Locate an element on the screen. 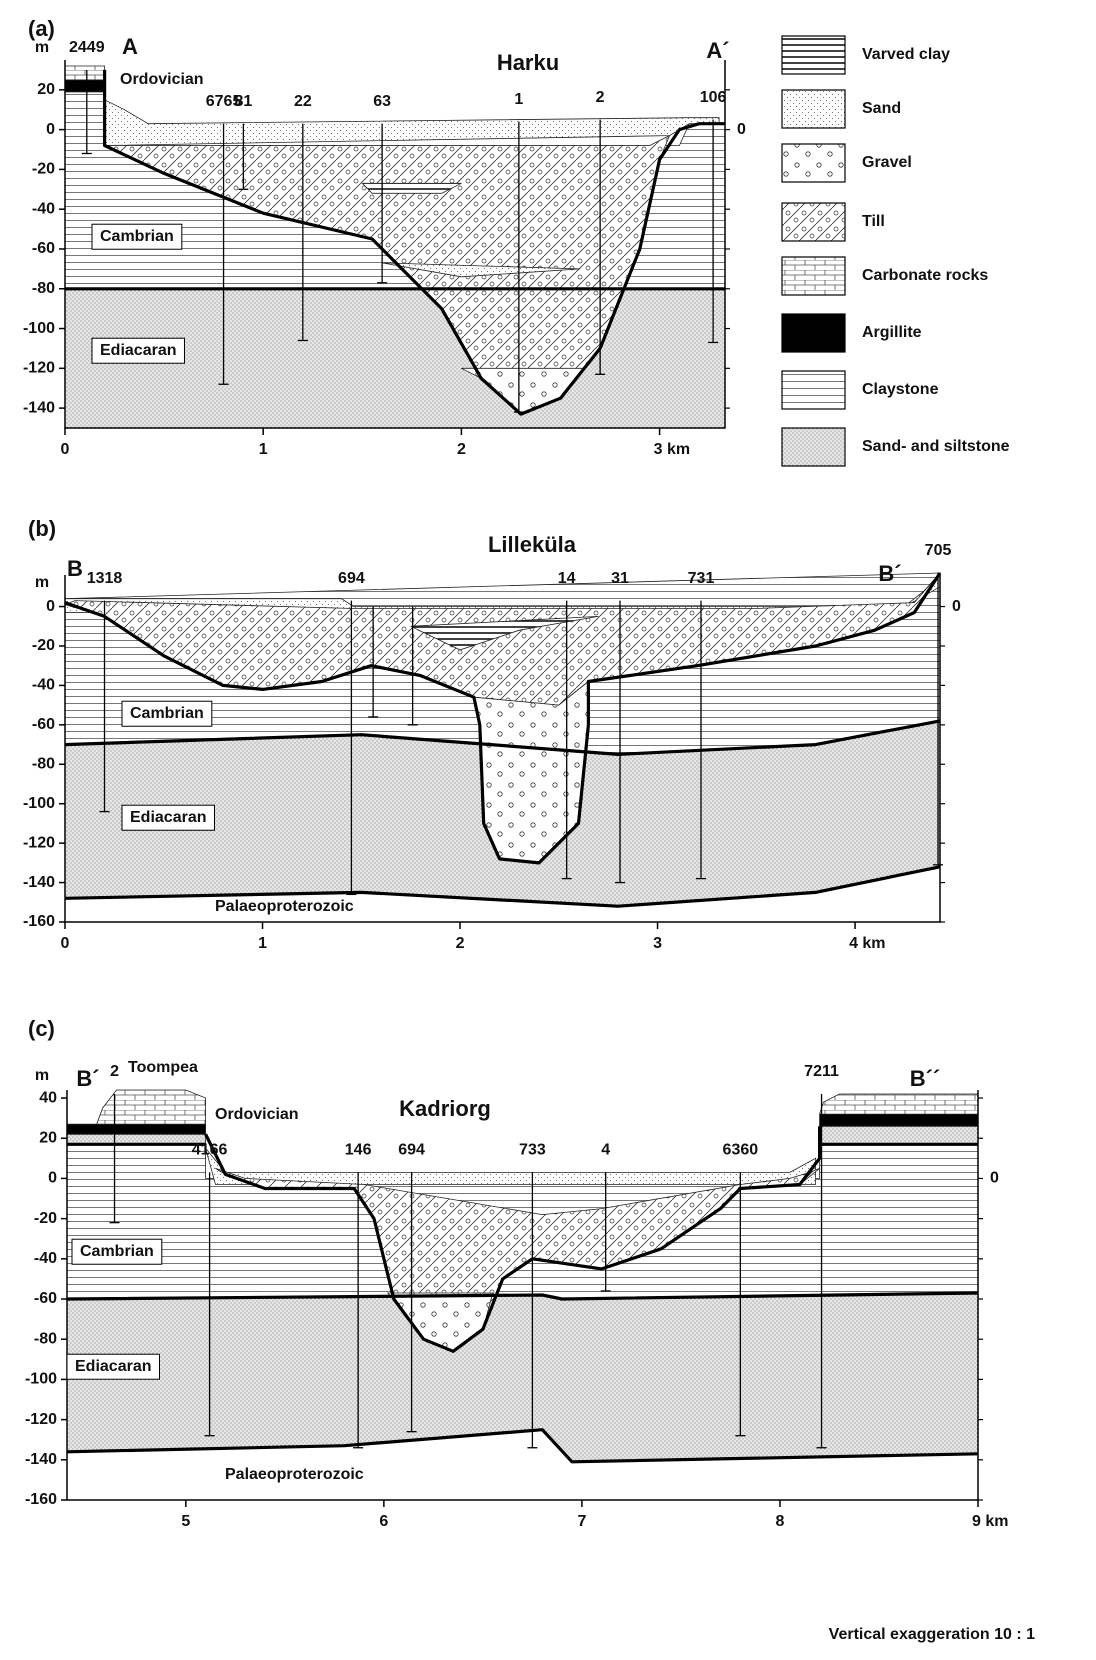 This screenshot has width=1096, height=1660. borehole-label: 81 is located at coordinates (243, 101).